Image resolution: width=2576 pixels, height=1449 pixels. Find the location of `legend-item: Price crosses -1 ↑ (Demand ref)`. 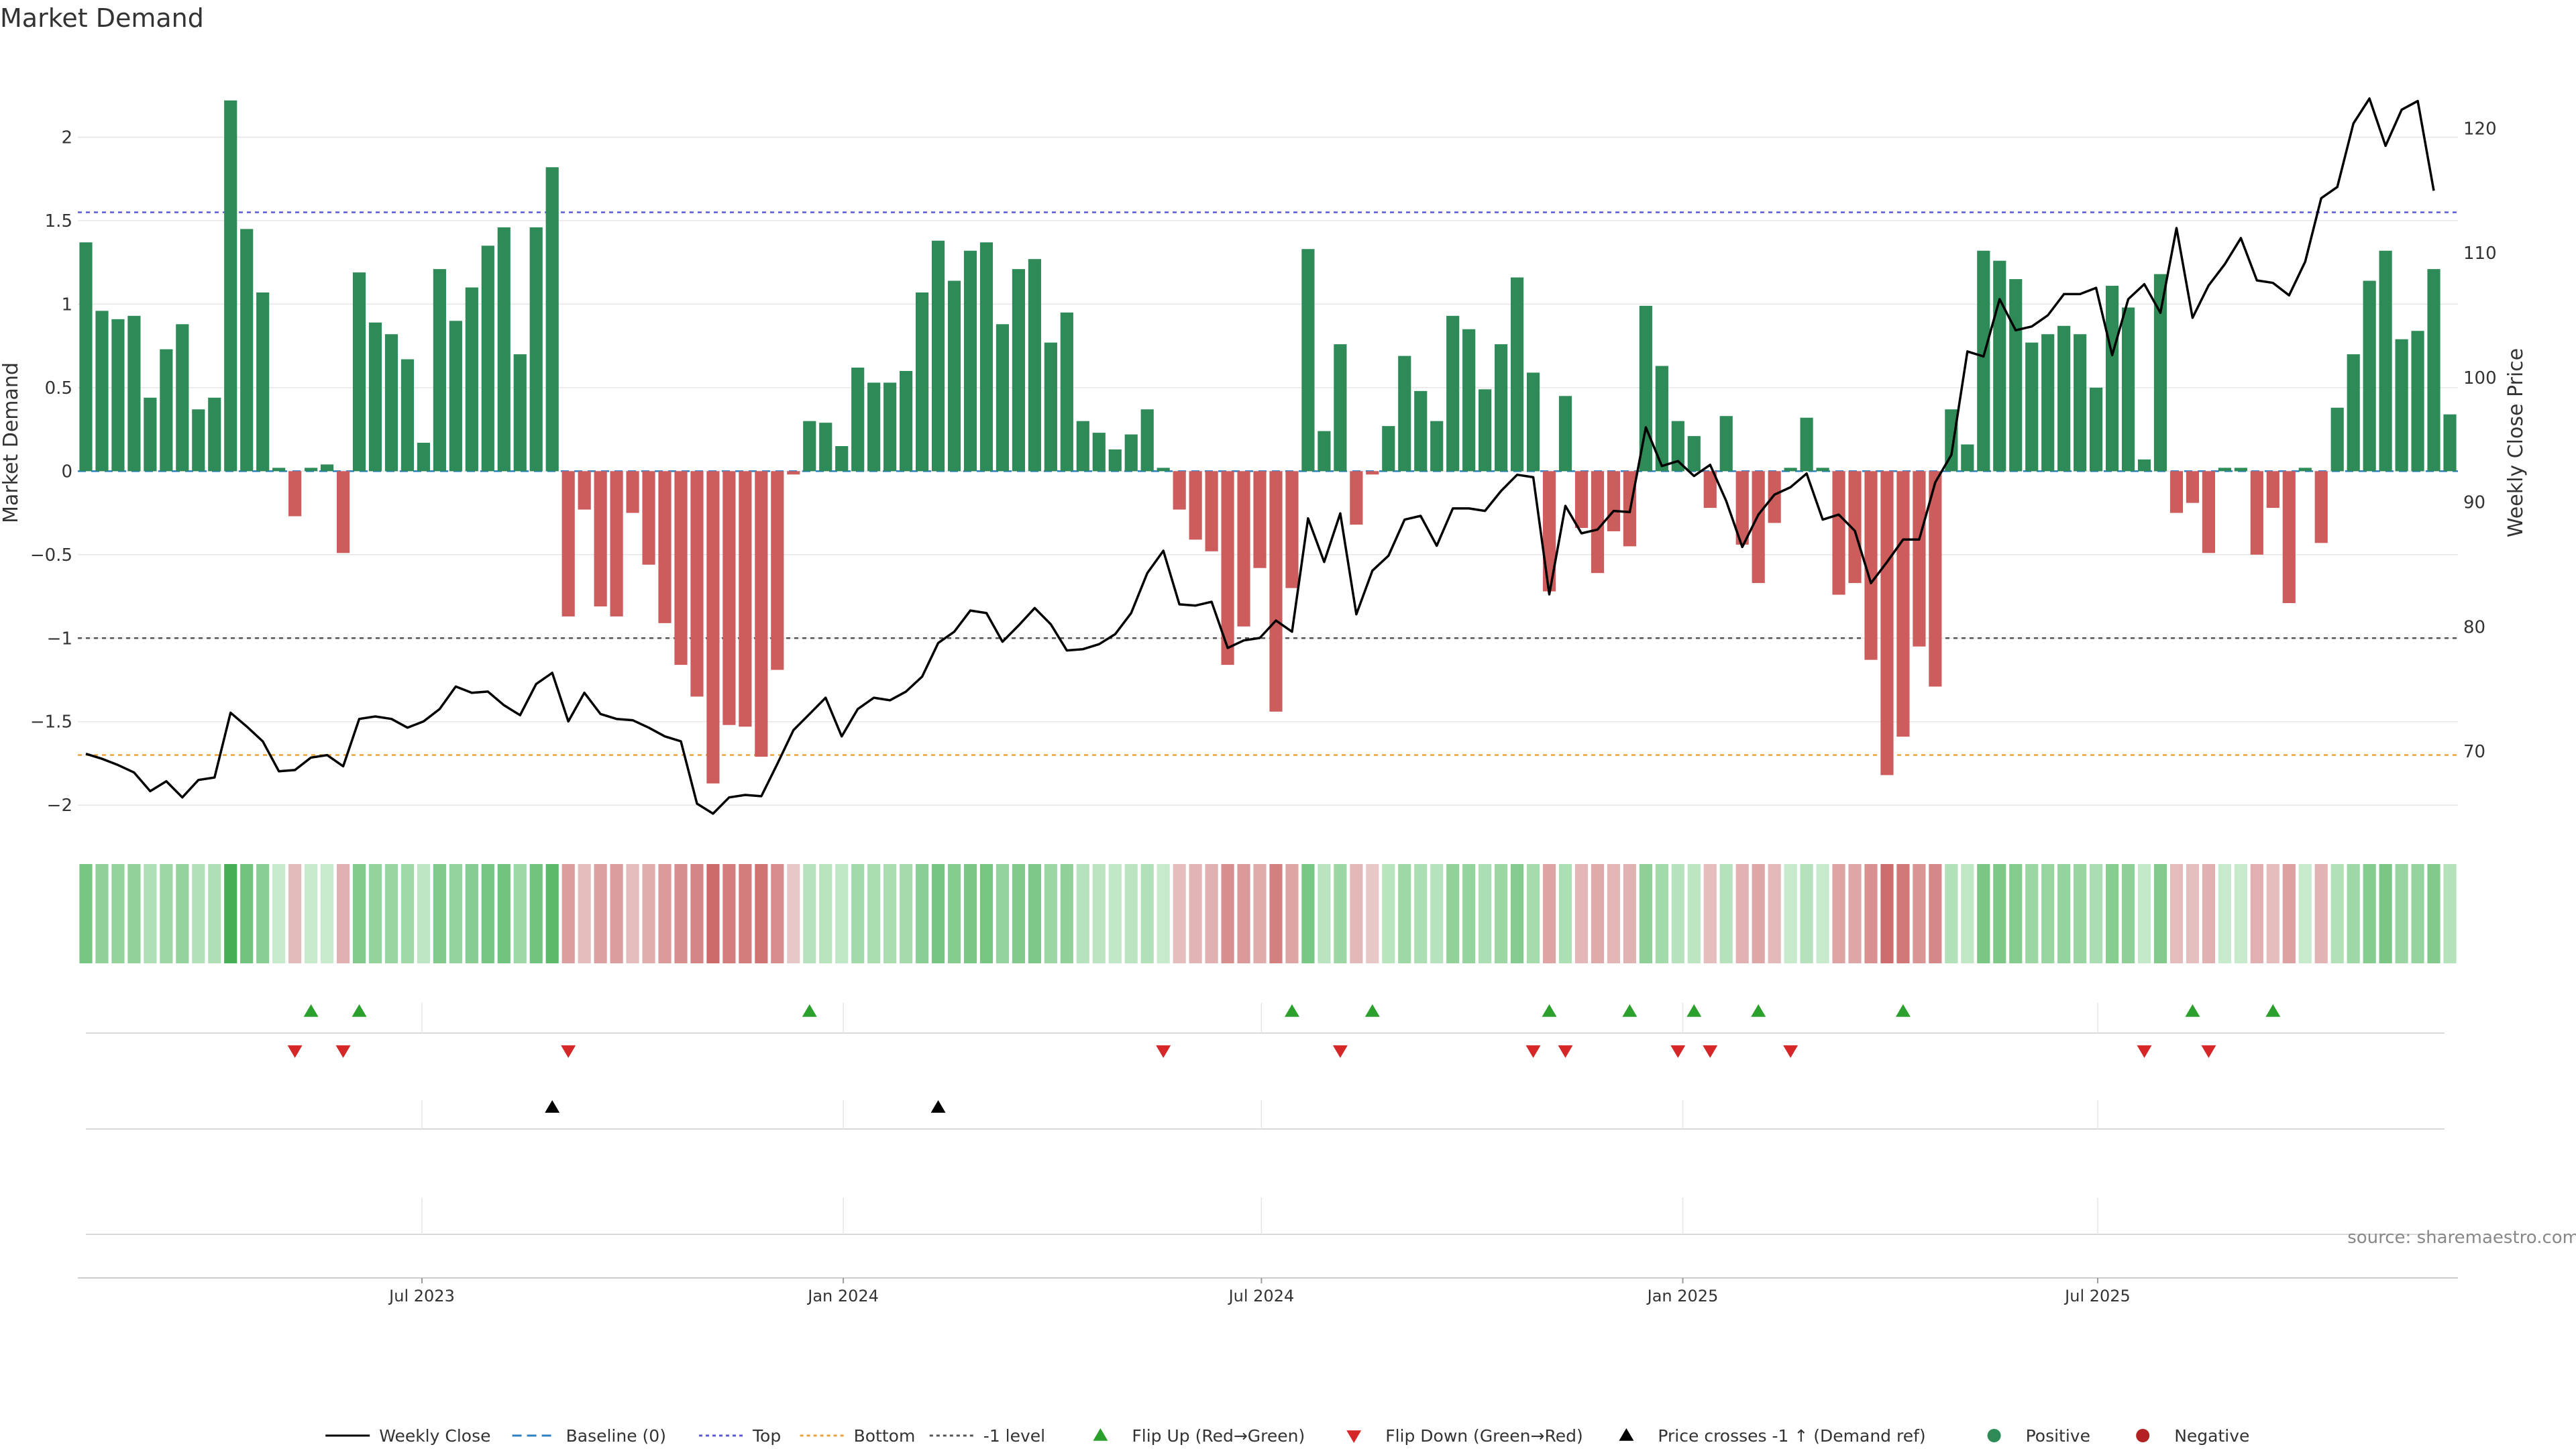

legend-item: Price crosses -1 ↑ (Demand ref) is located at coordinates (1772, 1436).